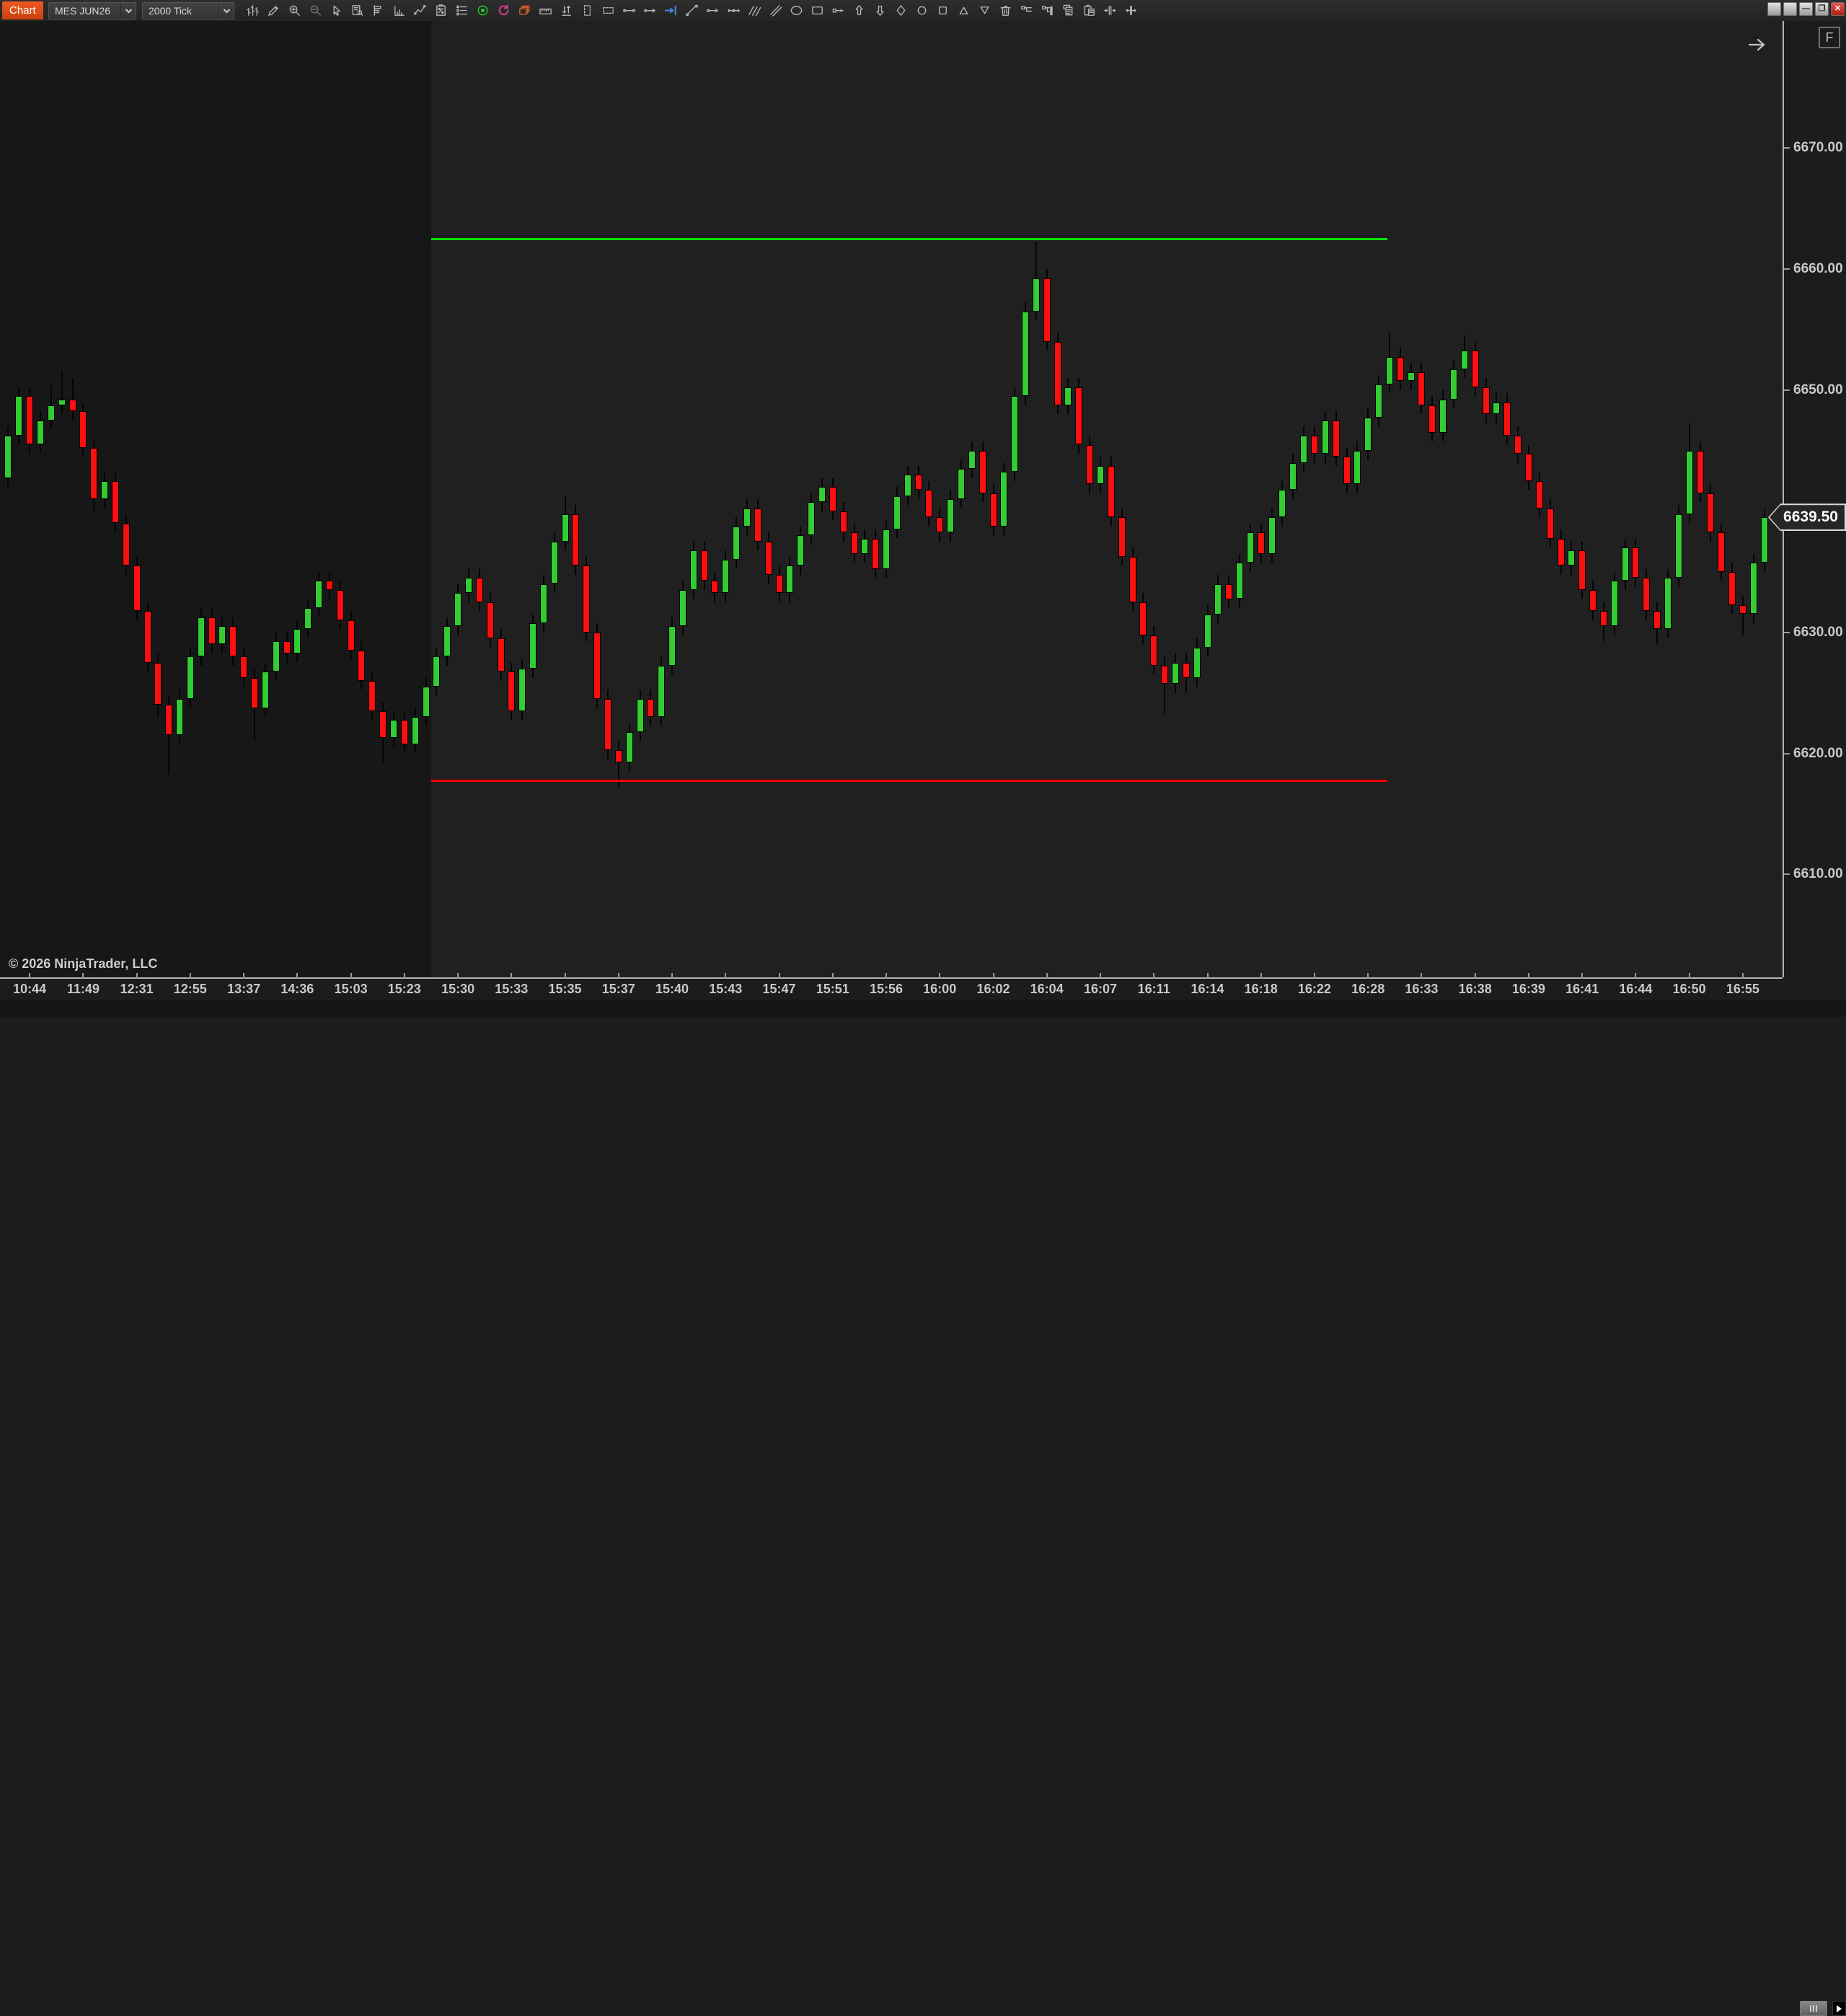  What do you see at coordinates (629, 10) in the screenshot?
I see `line-segment-icon` at bounding box center [629, 10].